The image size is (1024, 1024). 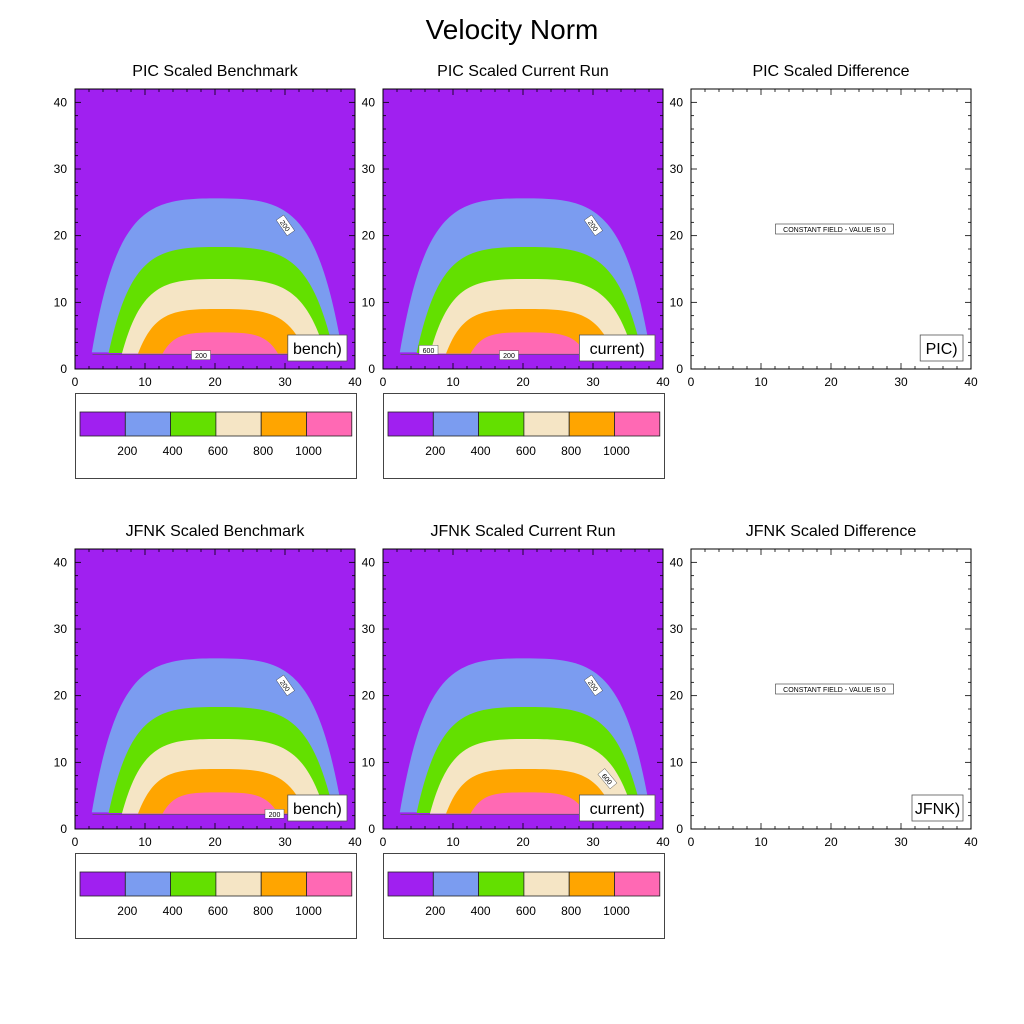 What do you see at coordinates (215, 531) in the screenshot?
I see `panel-title: JFNK Scaled Benchmark` at bounding box center [215, 531].